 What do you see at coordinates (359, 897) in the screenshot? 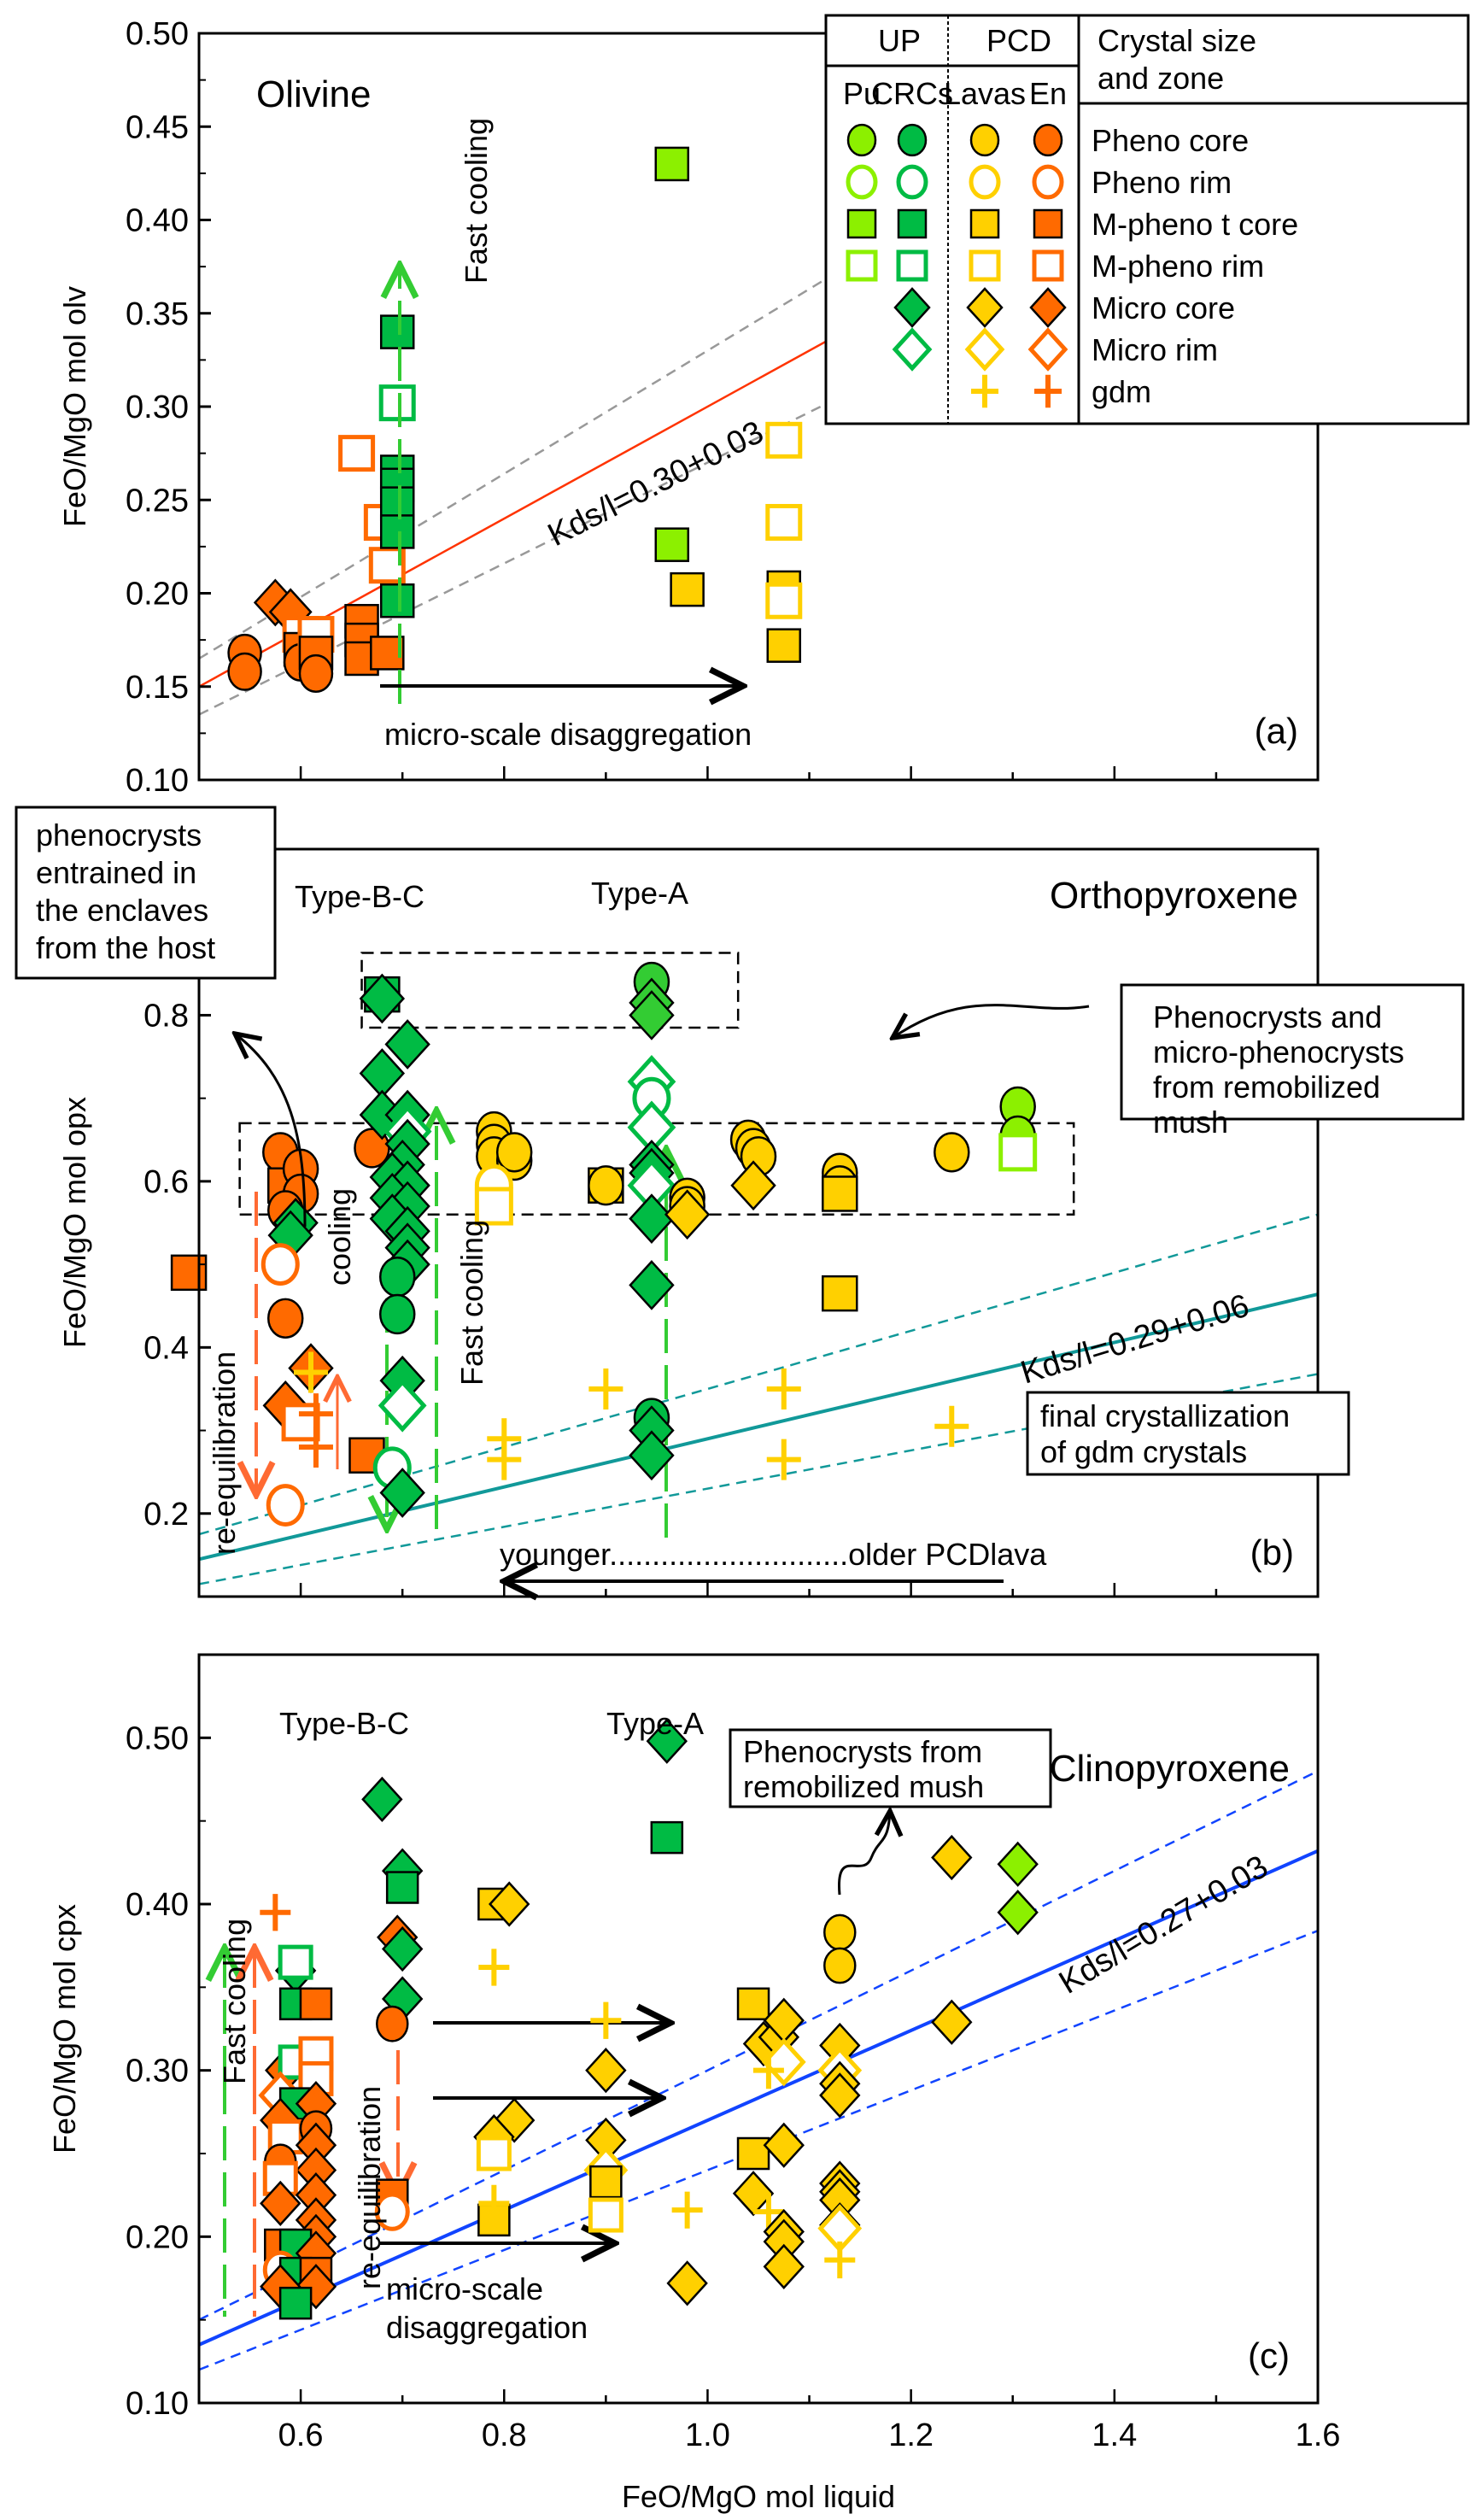
I see `type-label-bc-opx: Type-B-C` at bounding box center [359, 897].